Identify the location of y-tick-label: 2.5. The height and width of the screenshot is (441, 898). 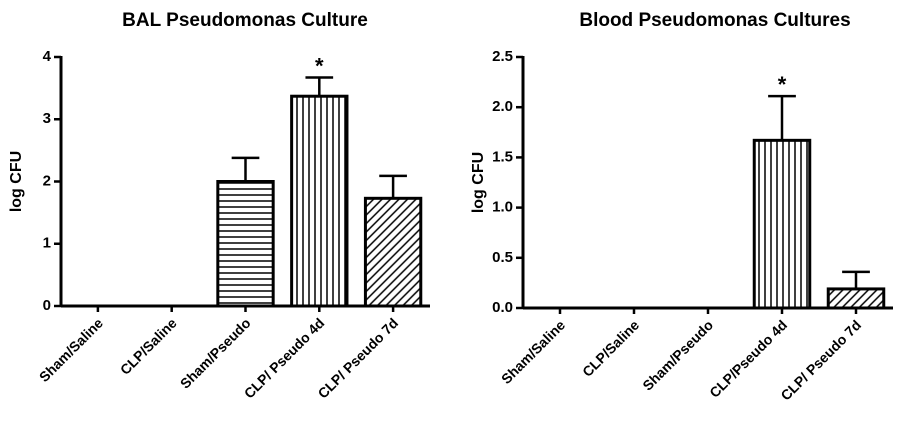
(502, 56).